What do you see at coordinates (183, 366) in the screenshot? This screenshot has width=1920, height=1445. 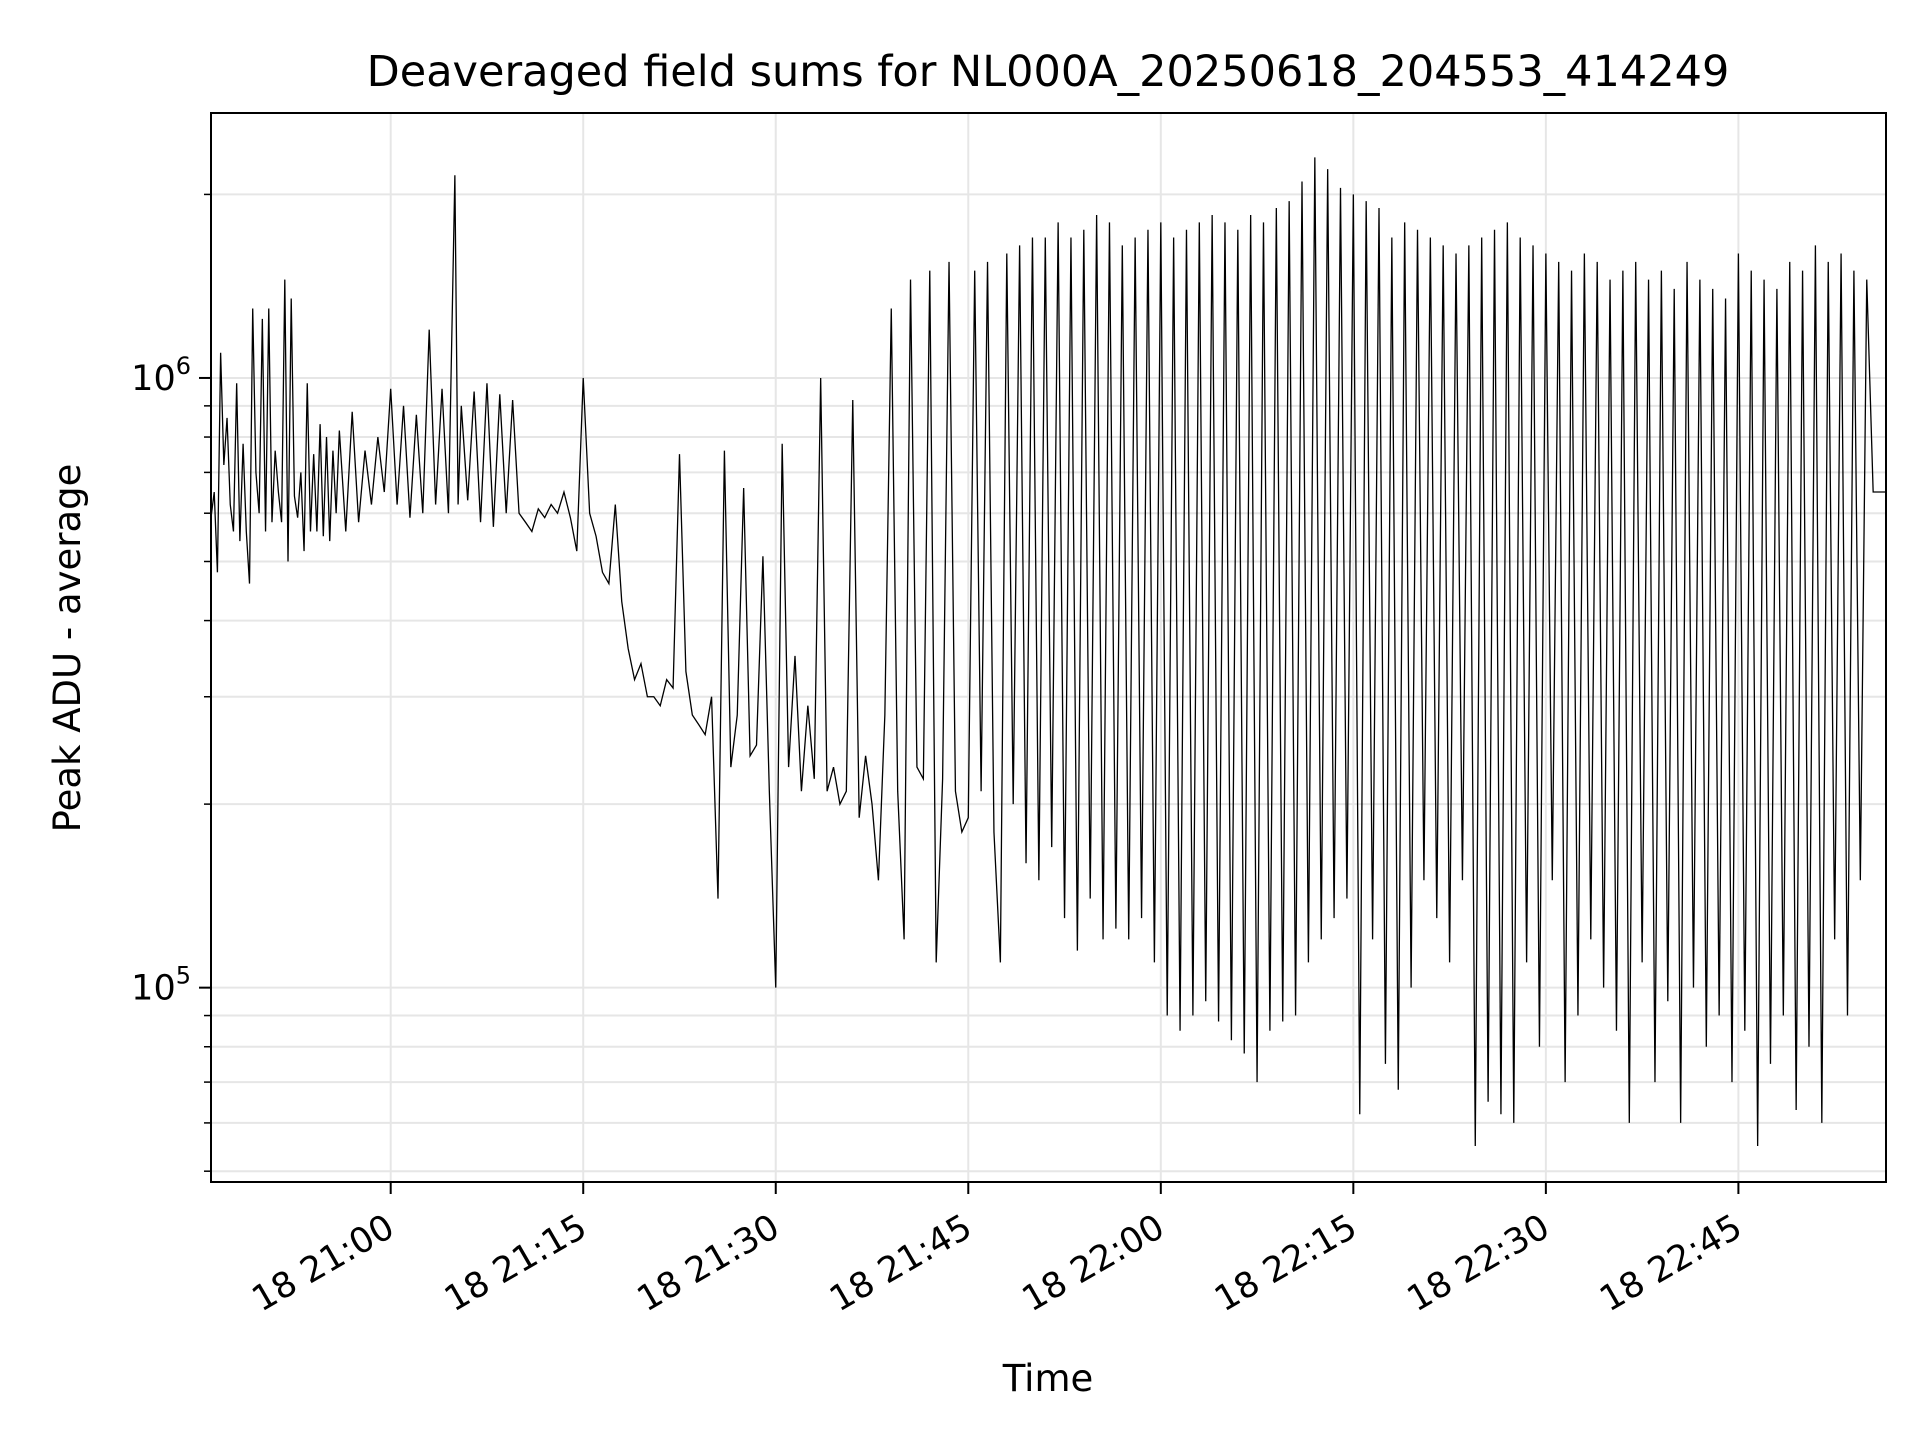 I see `y-tick-exponent: 6` at bounding box center [183, 366].